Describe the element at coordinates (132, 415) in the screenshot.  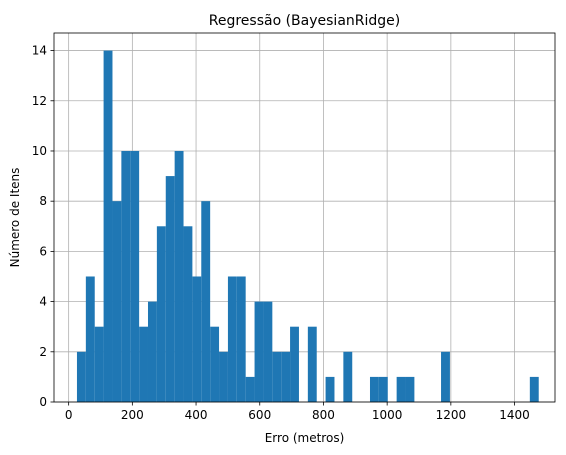
I see `x-tick-label: 200` at that location.